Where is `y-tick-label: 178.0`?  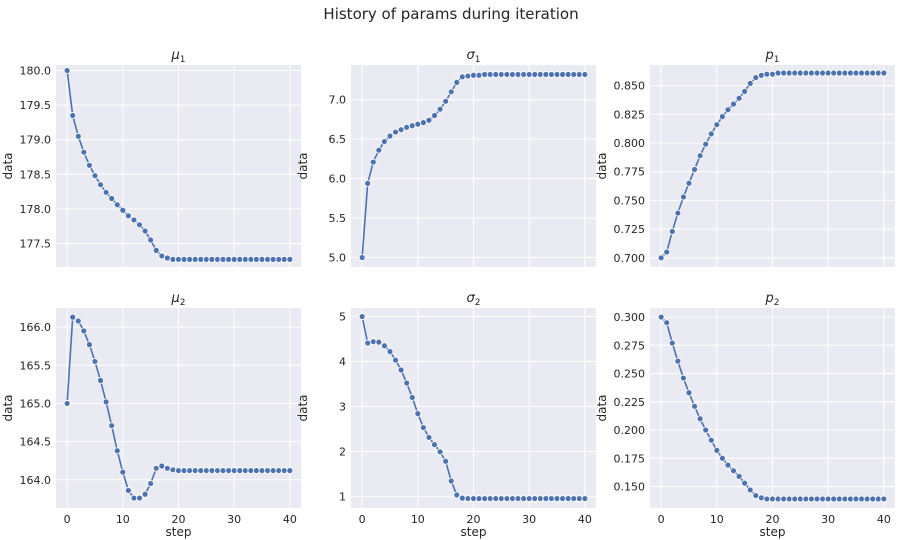 y-tick-label: 178.0 is located at coordinates (36, 209).